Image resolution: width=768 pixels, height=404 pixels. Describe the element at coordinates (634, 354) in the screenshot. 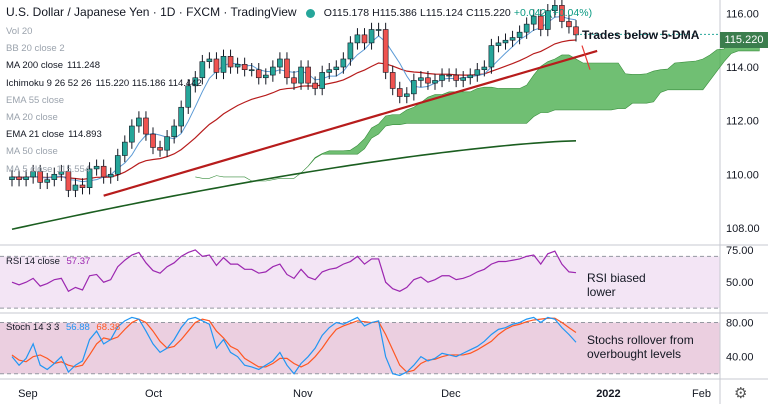

I see `annotation-stoch-2: overbought levels` at that location.